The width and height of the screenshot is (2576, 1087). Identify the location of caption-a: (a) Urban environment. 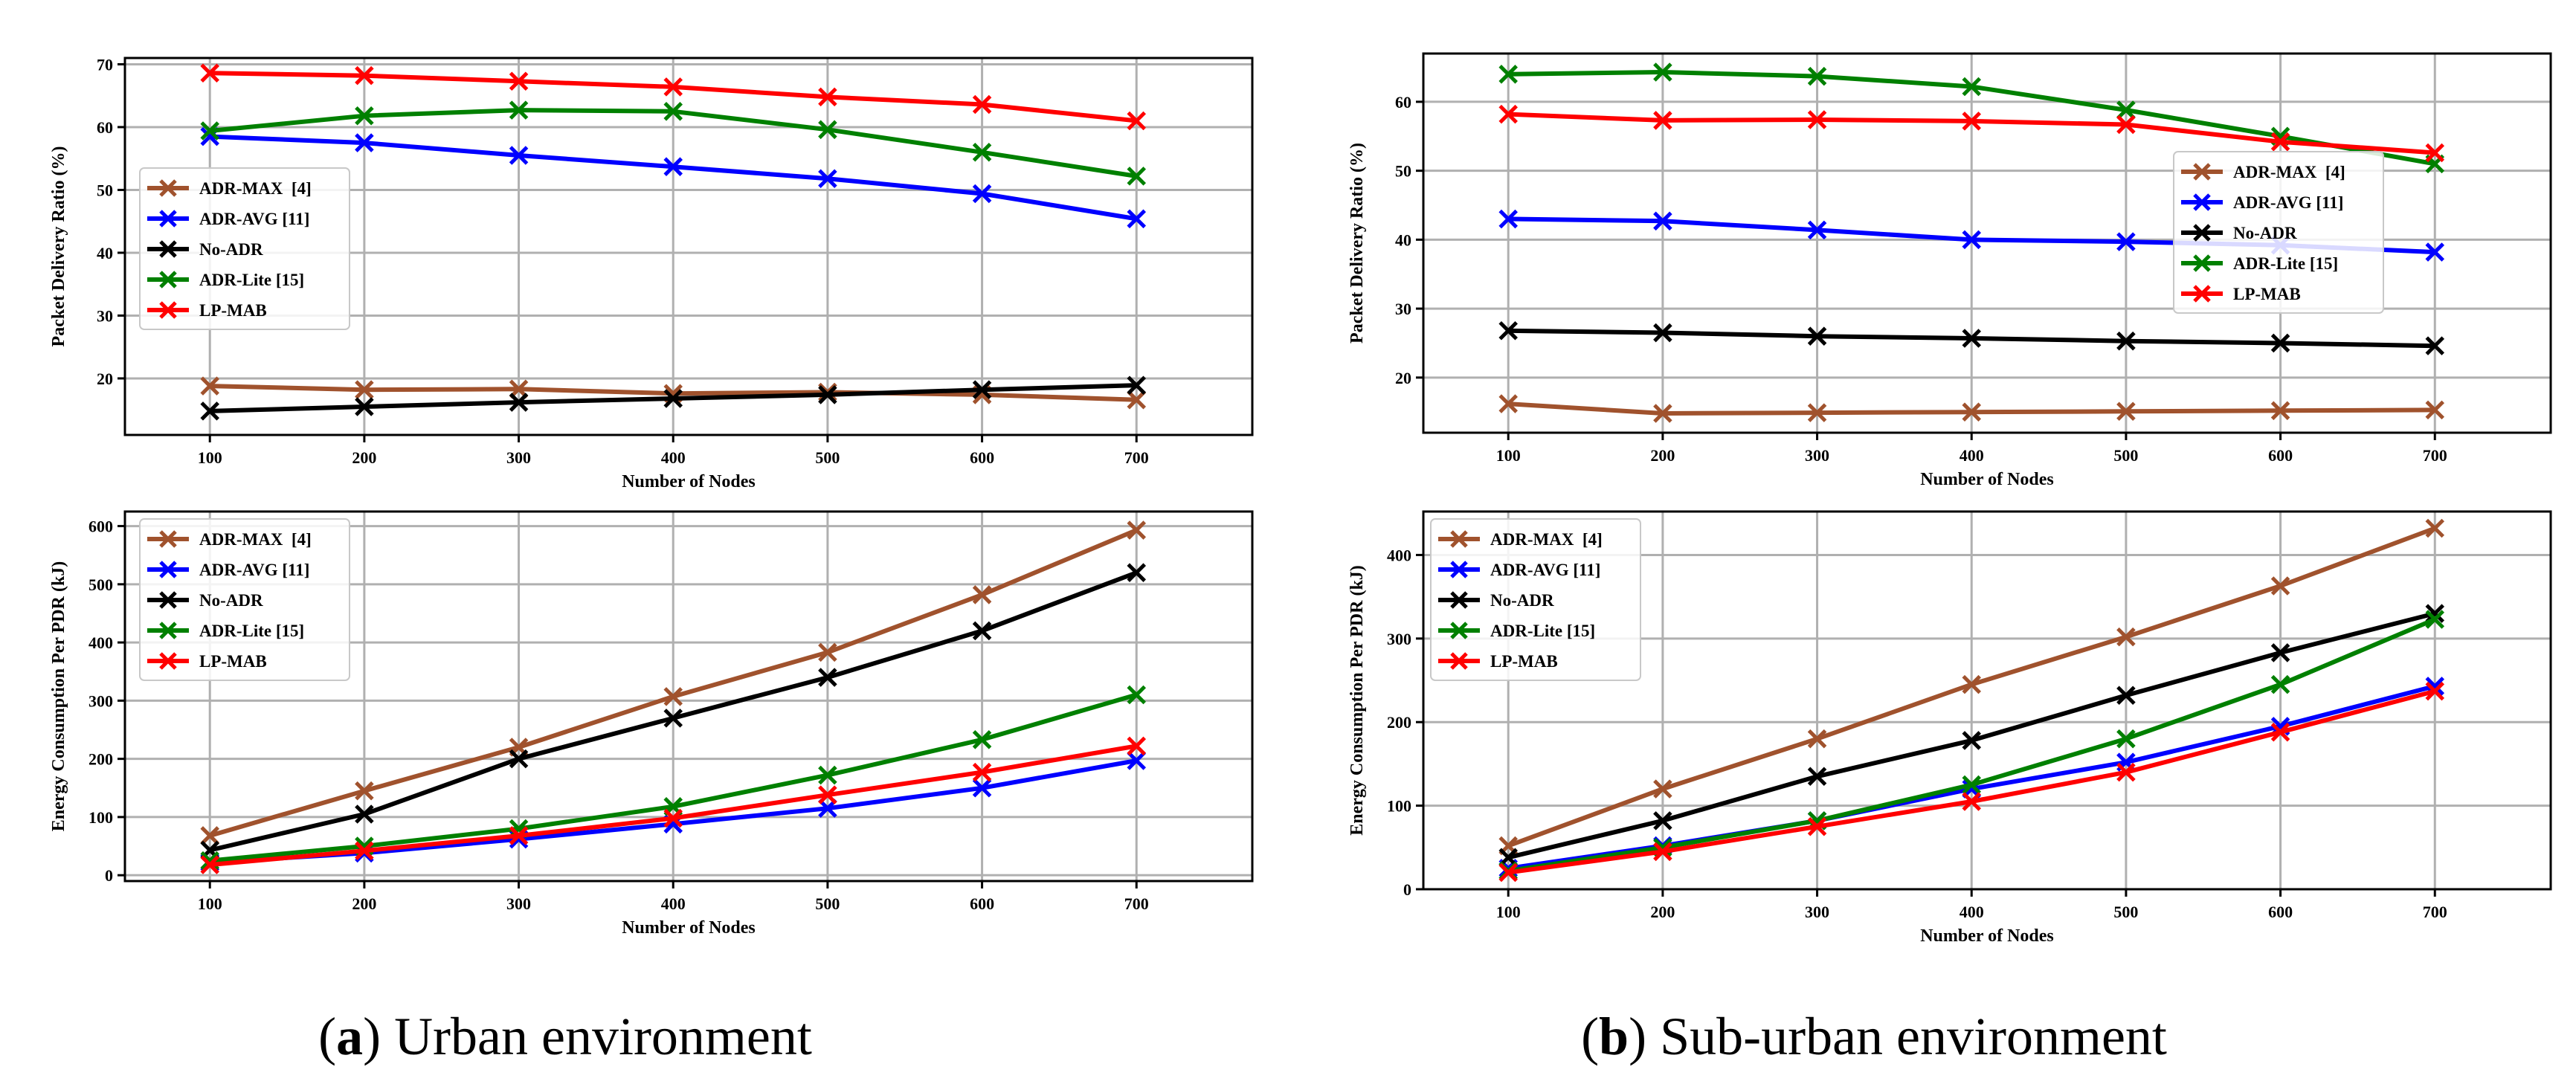
(565, 1036).